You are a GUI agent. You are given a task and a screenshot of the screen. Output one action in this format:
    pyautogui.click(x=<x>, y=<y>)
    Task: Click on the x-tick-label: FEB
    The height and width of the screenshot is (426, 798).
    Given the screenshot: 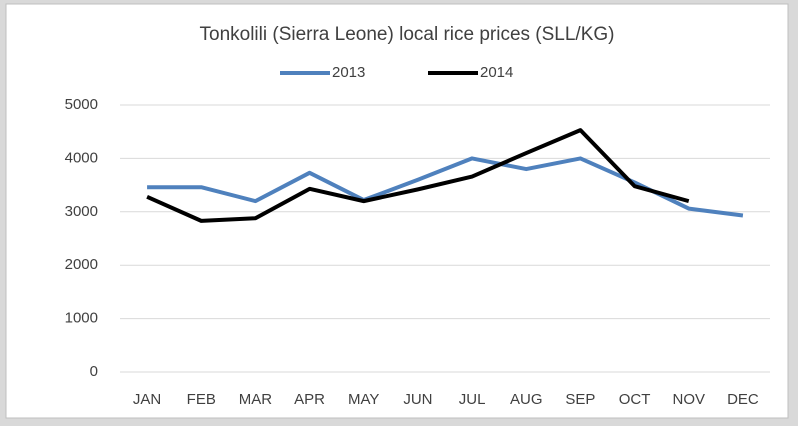 What is the action you would take?
    pyautogui.click(x=201, y=399)
    